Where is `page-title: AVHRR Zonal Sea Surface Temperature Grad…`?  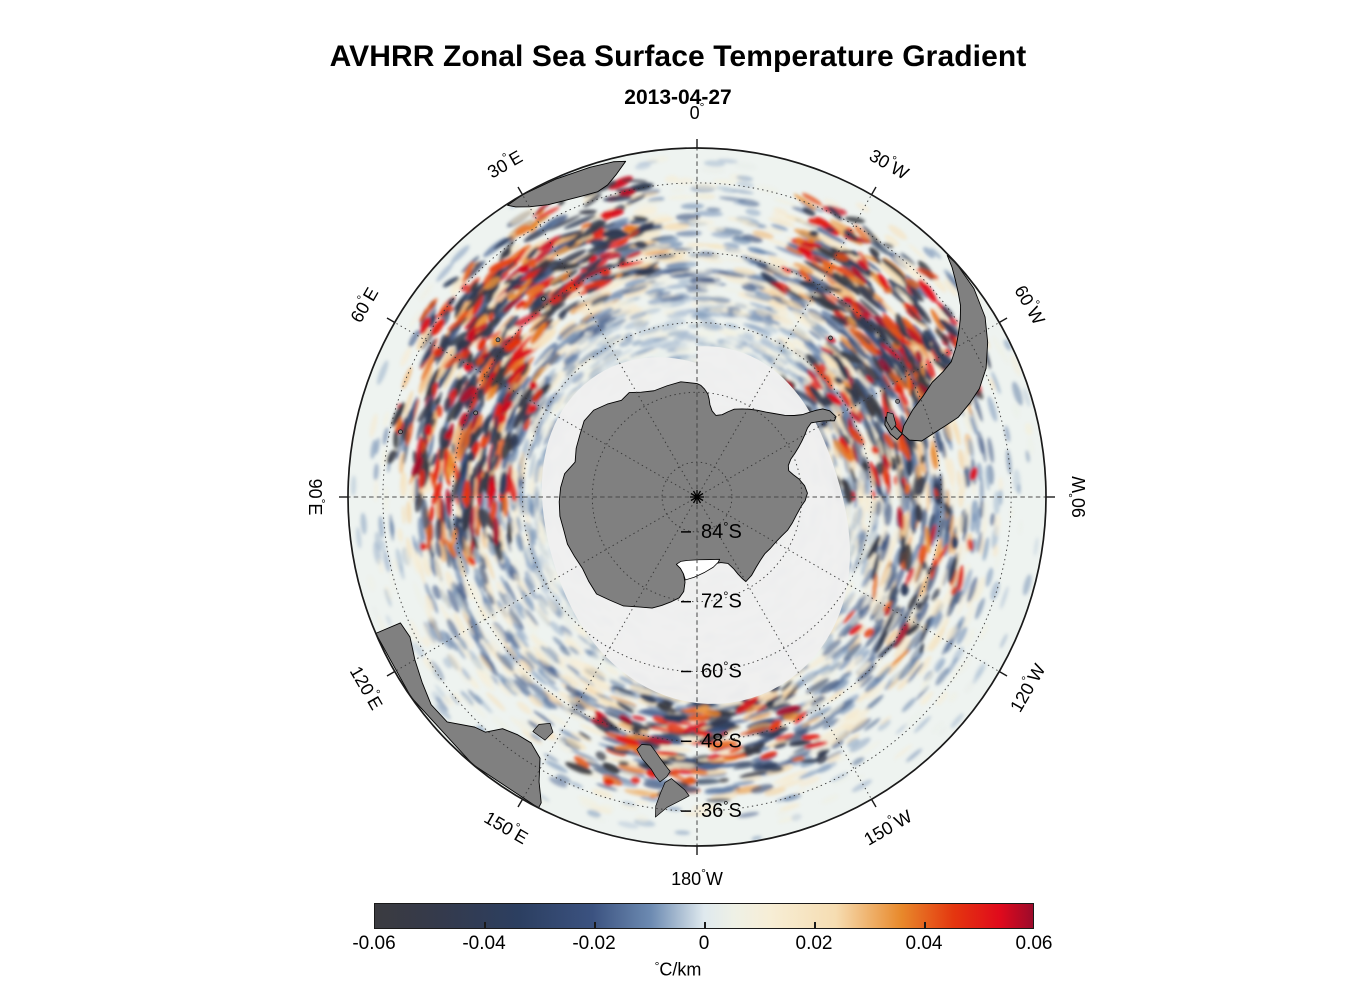 page-title: AVHRR Zonal Sea Surface Temperature Grad… is located at coordinates (678, 56).